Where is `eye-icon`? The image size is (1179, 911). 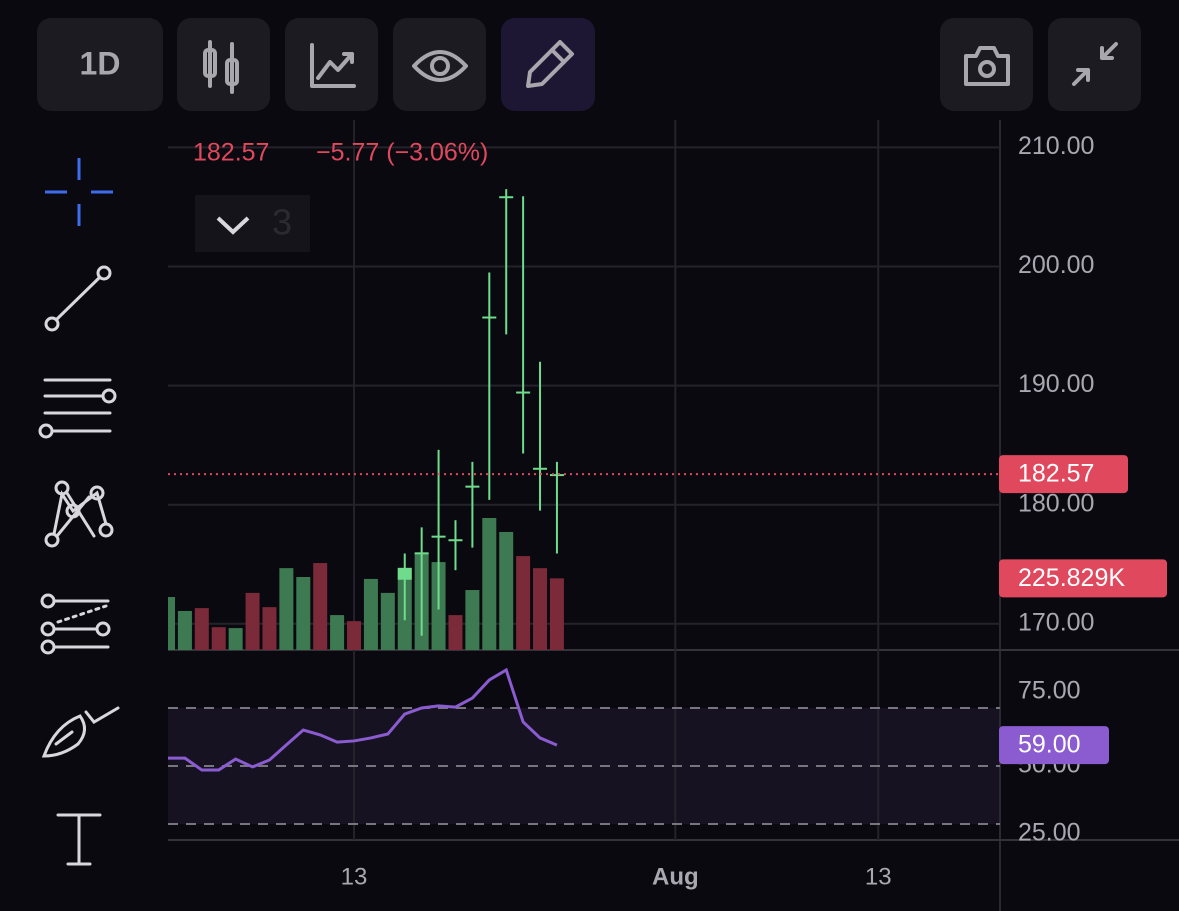 eye-icon is located at coordinates (440, 66).